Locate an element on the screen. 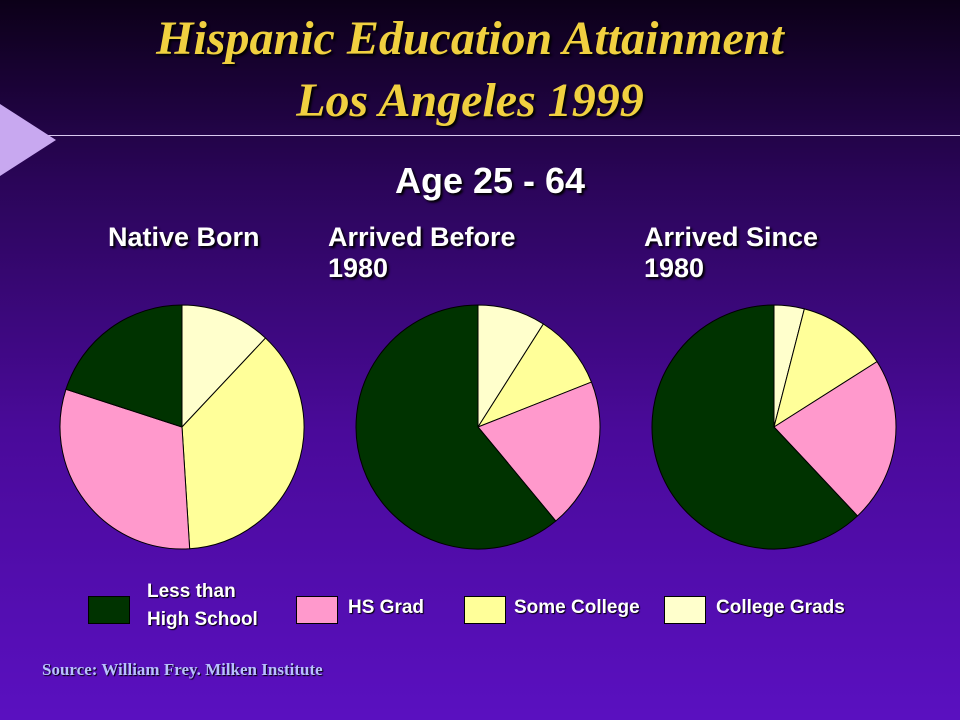 This screenshot has height=720, width=960. title-divider is located at coordinates (500, 135).